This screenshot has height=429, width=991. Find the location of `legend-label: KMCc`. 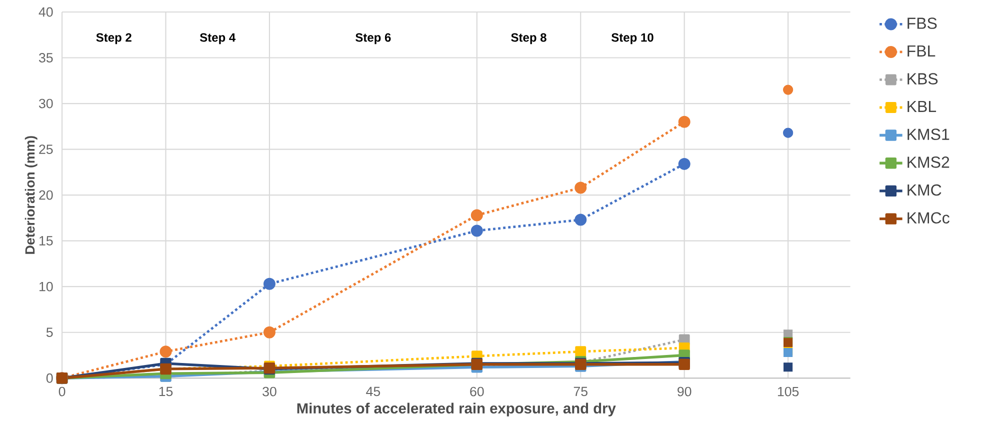

legend-label: KMCc is located at coordinates (929, 218).